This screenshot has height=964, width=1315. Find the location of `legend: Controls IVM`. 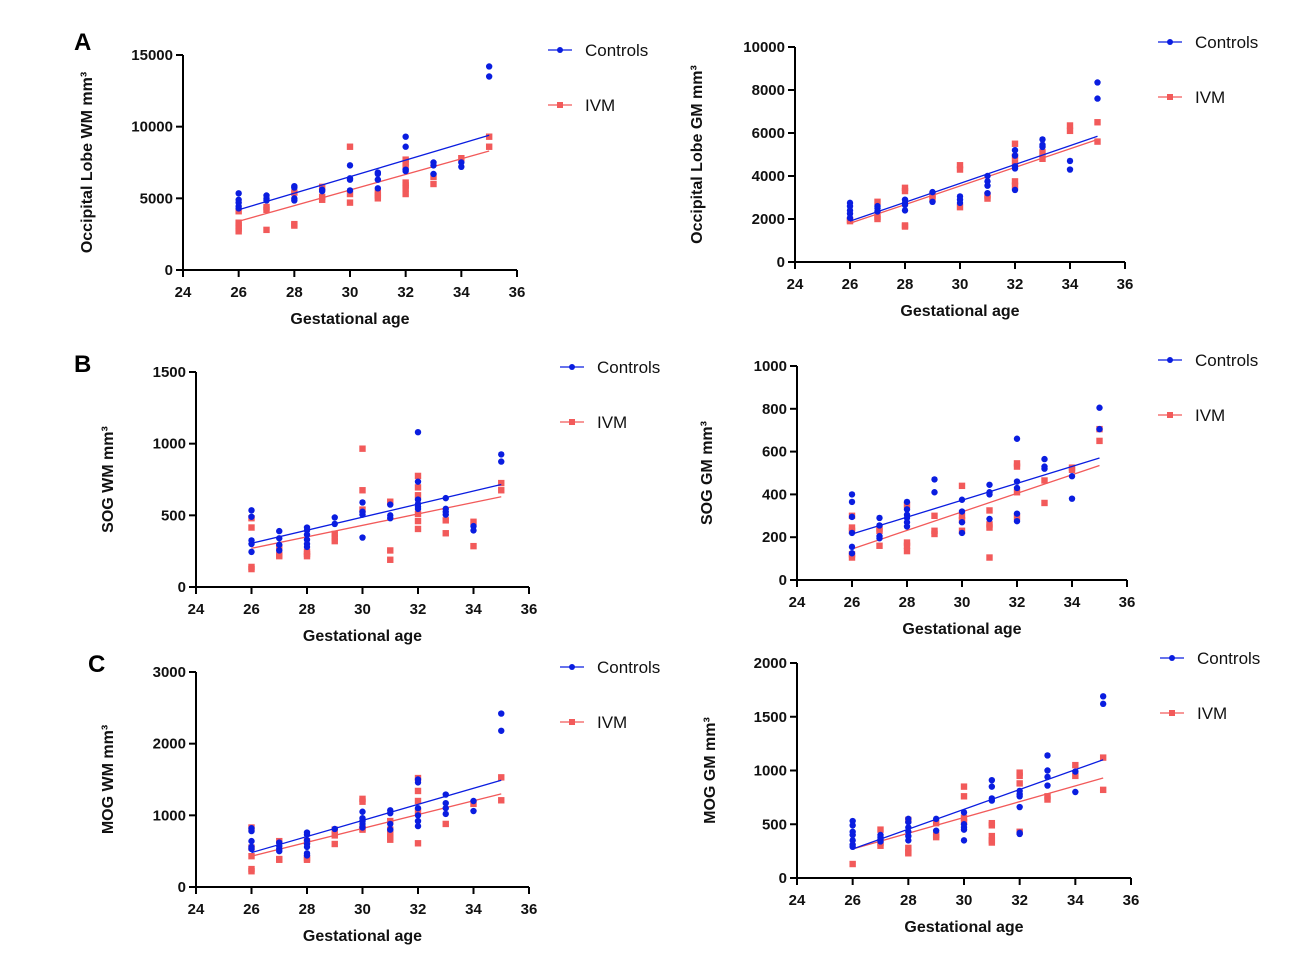

legend: Controls IVM is located at coordinates (598, 78).